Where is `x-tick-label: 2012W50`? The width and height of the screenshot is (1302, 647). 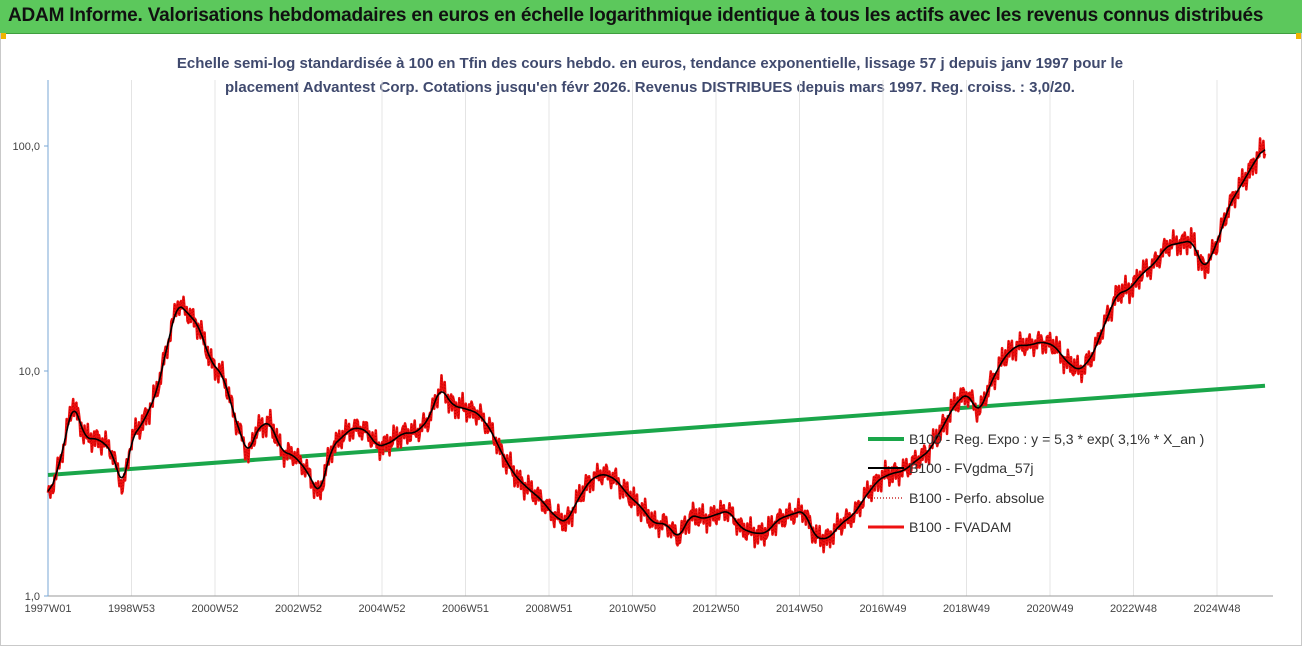 x-tick-label: 2012W50 is located at coordinates (715, 609).